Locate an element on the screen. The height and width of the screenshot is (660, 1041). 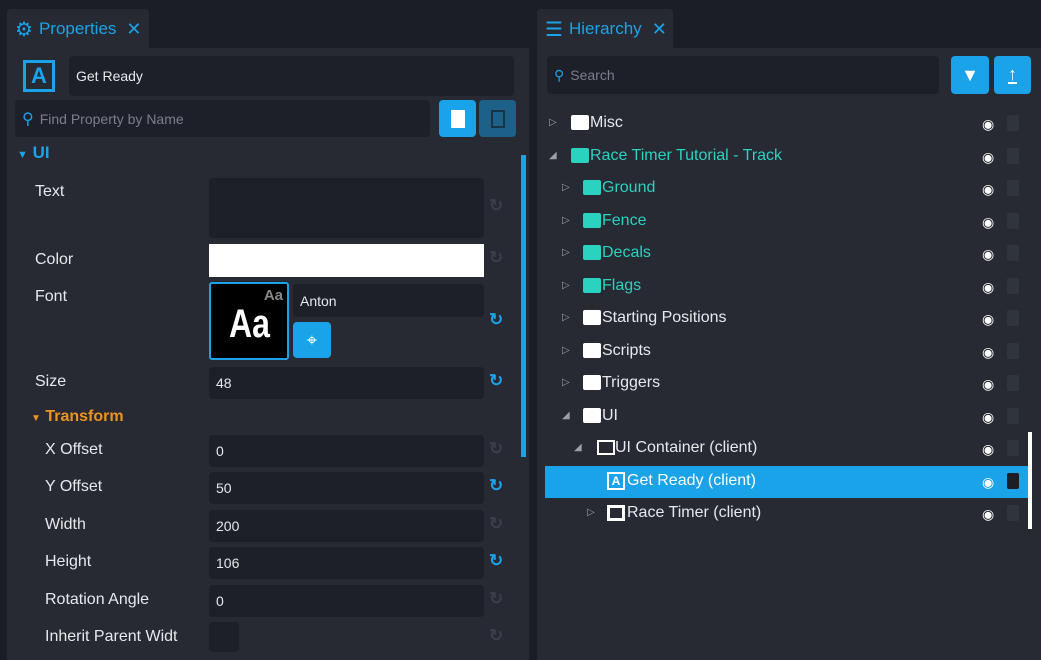
container-icon is located at coordinates (606, 447).